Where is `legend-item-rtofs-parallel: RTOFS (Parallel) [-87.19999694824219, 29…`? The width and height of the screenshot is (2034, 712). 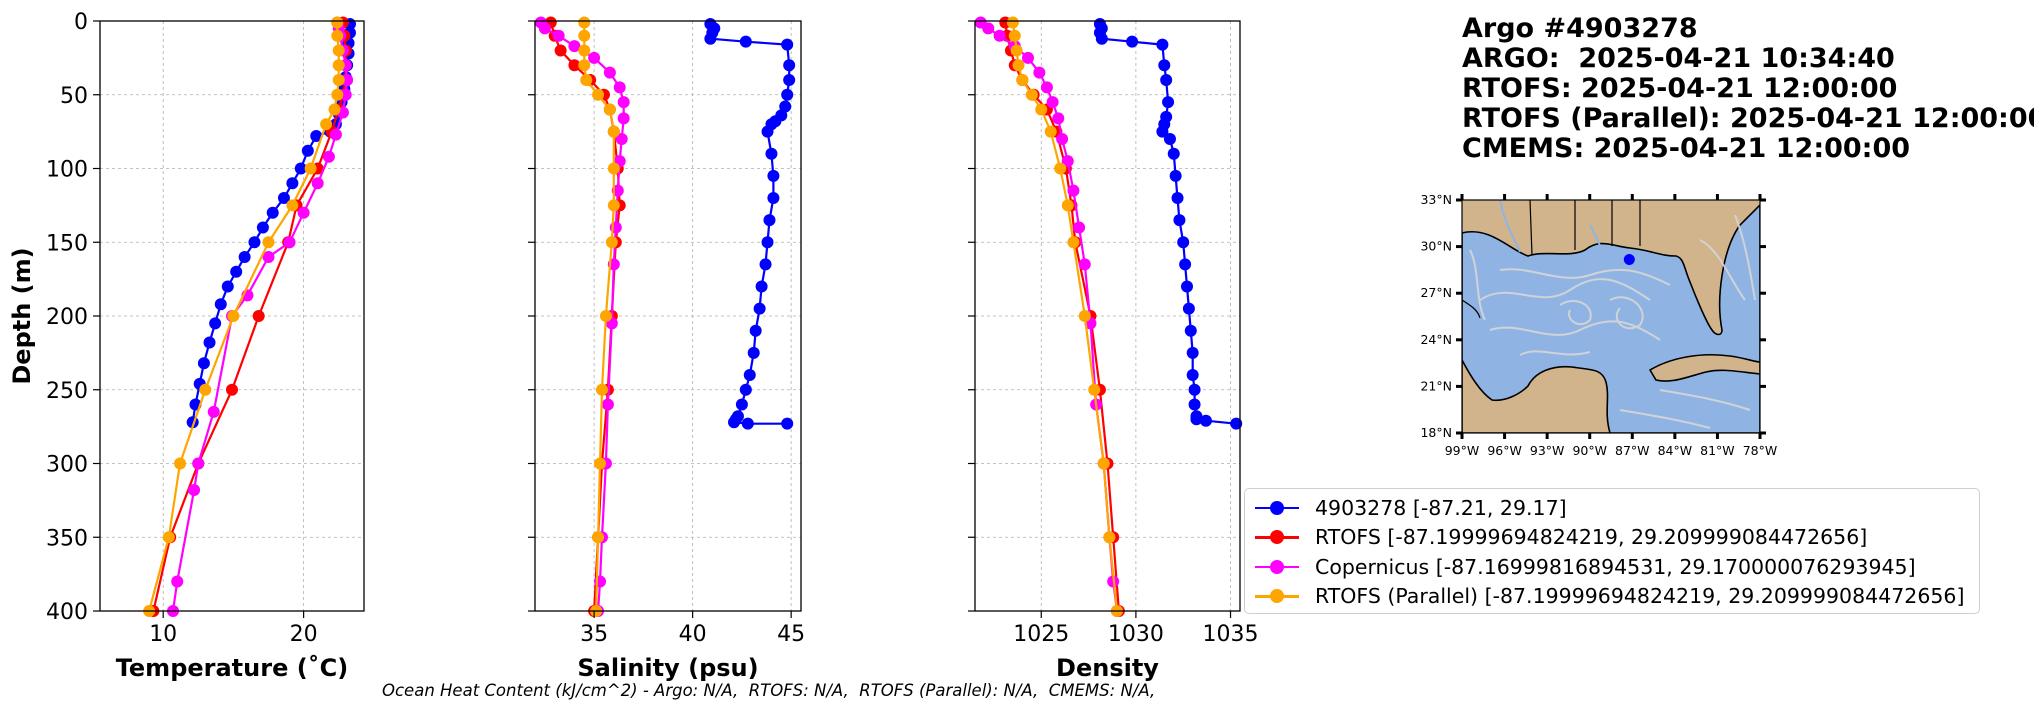 legend-item-rtofs-parallel: RTOFS (Parallel) [-87.19999694824219, 29… is located at coordinates (1612, 597).